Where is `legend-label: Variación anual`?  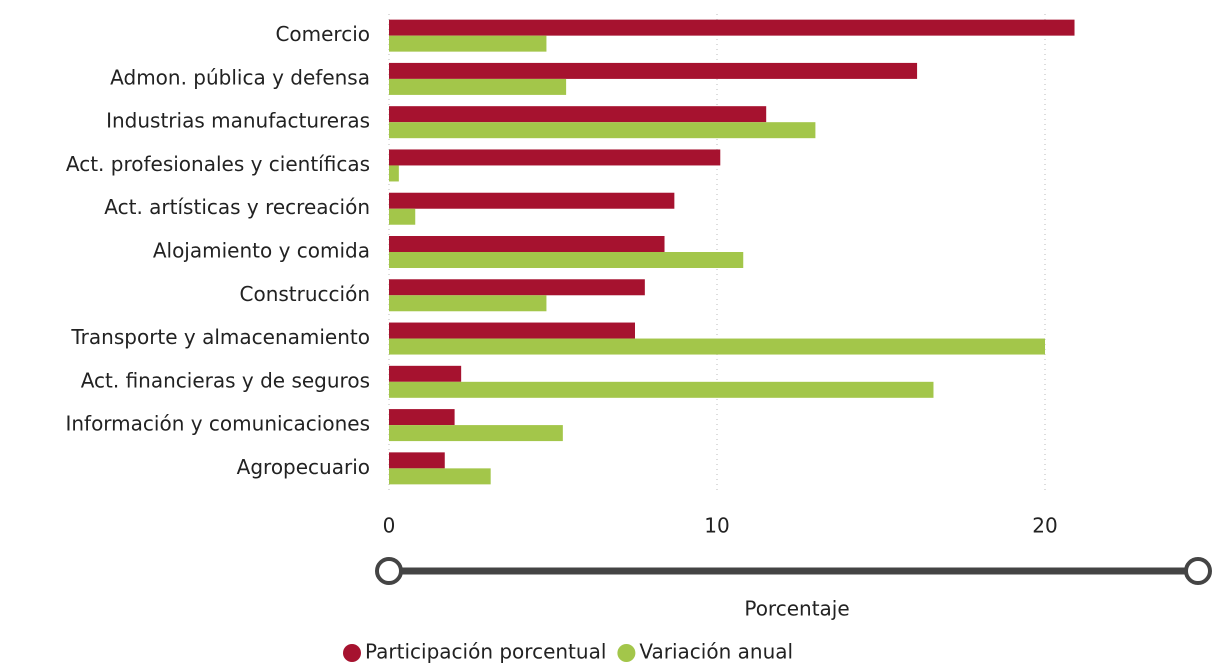
legend-label: Variación anual is located at coordinates (716, 652).